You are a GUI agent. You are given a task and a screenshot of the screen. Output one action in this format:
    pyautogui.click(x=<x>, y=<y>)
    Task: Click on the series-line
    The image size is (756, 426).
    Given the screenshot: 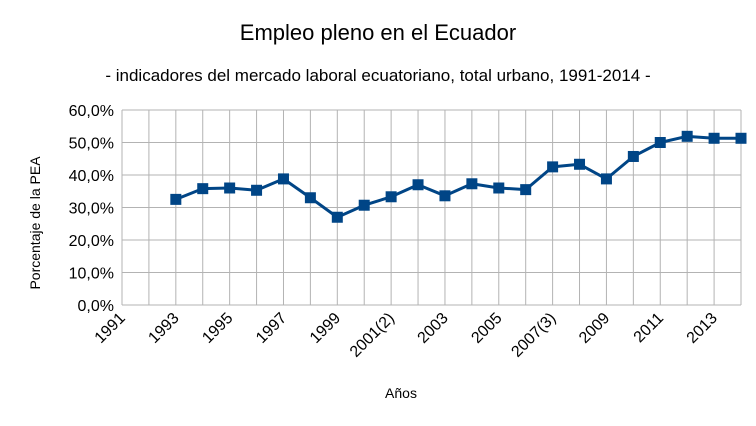 What is the action you would take?
    pyautogui.click(x=458, y=176)
    